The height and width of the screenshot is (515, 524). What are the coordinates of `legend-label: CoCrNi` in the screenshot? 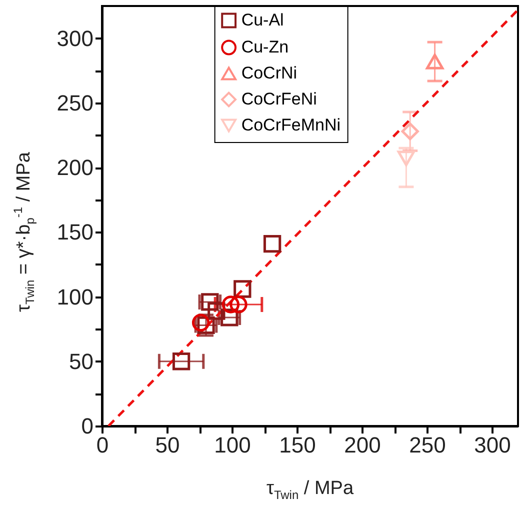 It's located at (269, 73).